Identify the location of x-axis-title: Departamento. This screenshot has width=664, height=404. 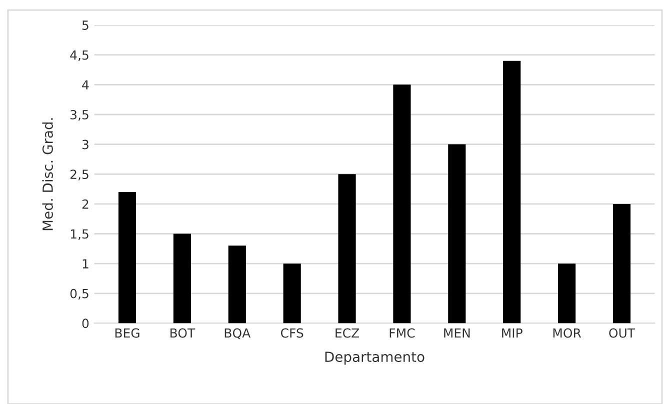
(374, 358).